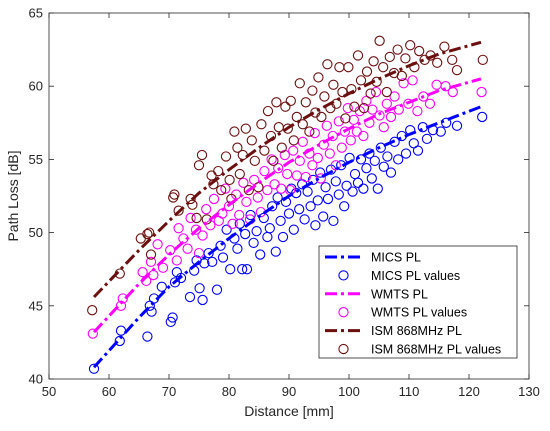 The image size is (550, 431). I want to click on y-axis-label: Path Loss [dB], so click(13, 195).